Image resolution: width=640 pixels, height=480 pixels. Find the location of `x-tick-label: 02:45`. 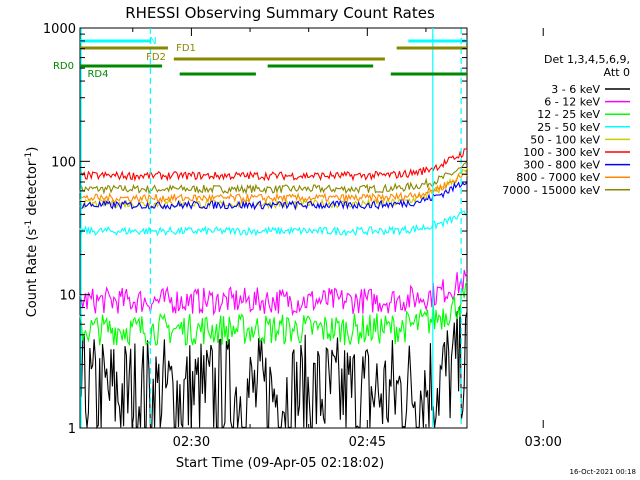

x-tick-label: 02:45 is located at coordinates (367, 442).